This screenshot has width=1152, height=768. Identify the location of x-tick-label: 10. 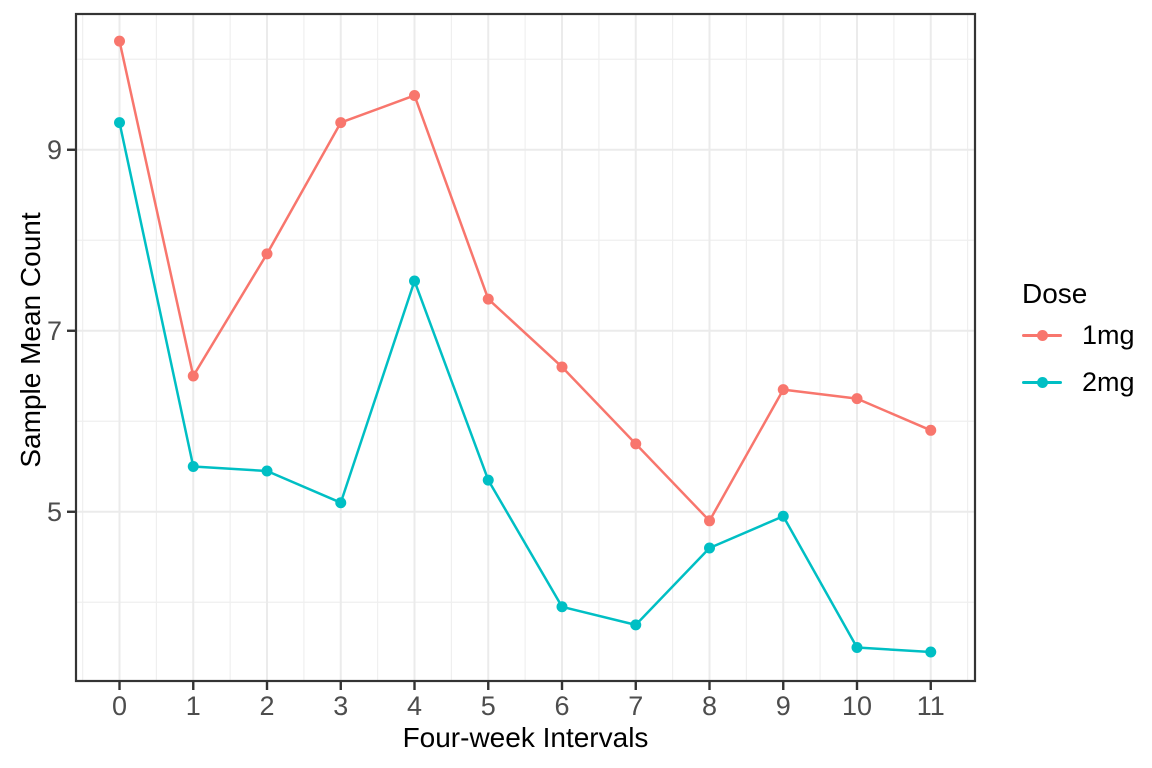
(857, 706).